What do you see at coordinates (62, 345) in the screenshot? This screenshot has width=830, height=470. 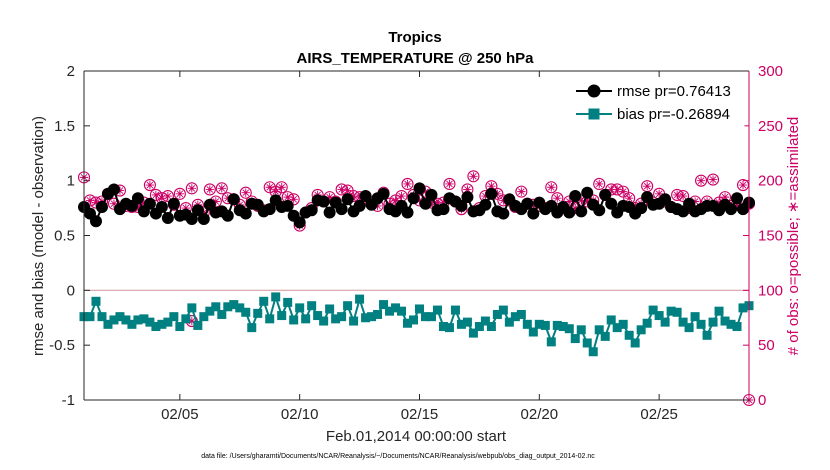 I see `y-left-tick-label: -0.5` at bounding box center [62, 345].